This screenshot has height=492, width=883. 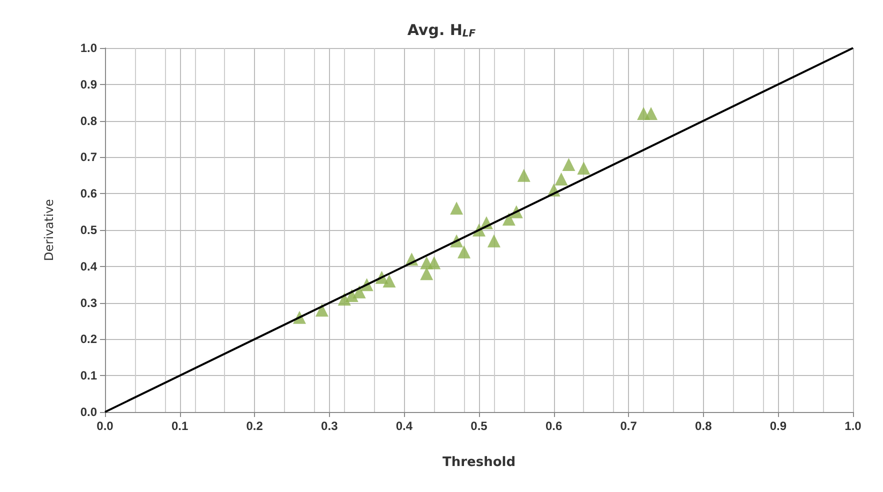 What do you see at coordinates (629, 426) in the screenshot?
I see `x-tick-label: 0.7` at bounding box center [629, 426].